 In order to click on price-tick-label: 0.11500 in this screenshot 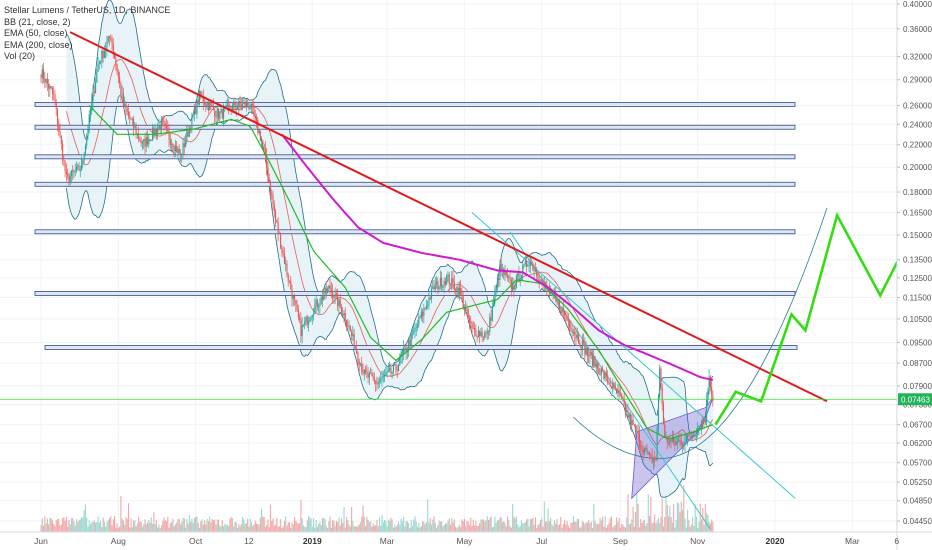, I will do `click(917, 297)`.